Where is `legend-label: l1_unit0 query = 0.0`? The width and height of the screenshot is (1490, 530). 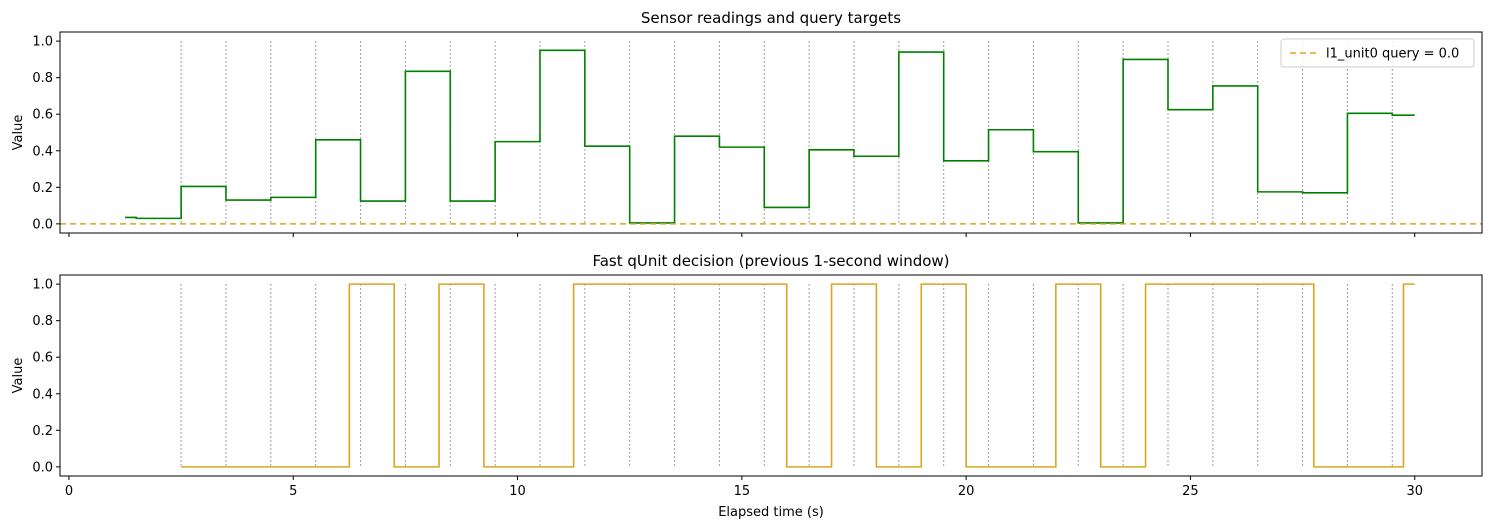 legend-label: l1_unit0 query = 0.0 is located at coordinates (1392, 54).